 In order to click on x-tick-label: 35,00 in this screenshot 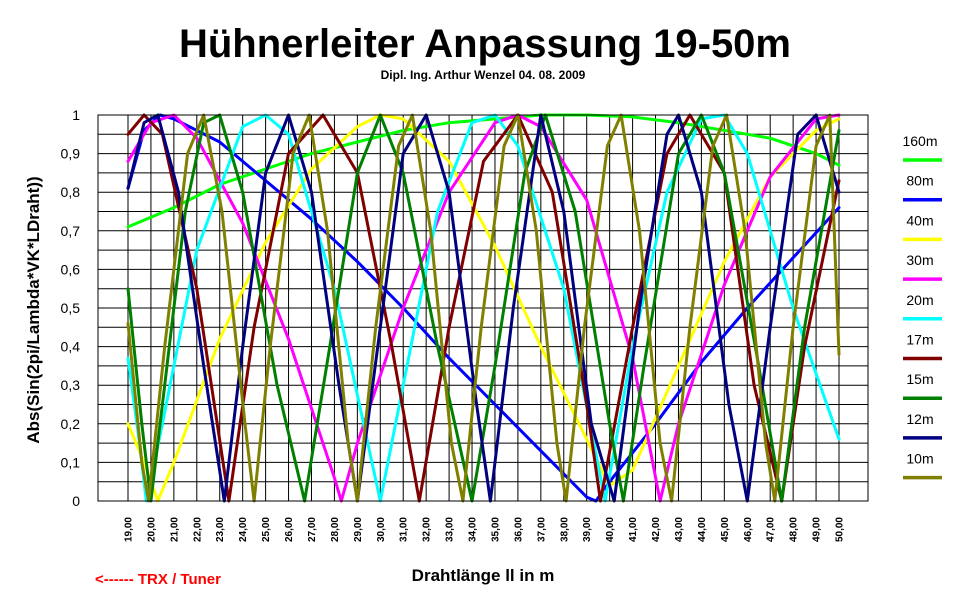, I will do `click(495, 529)`.